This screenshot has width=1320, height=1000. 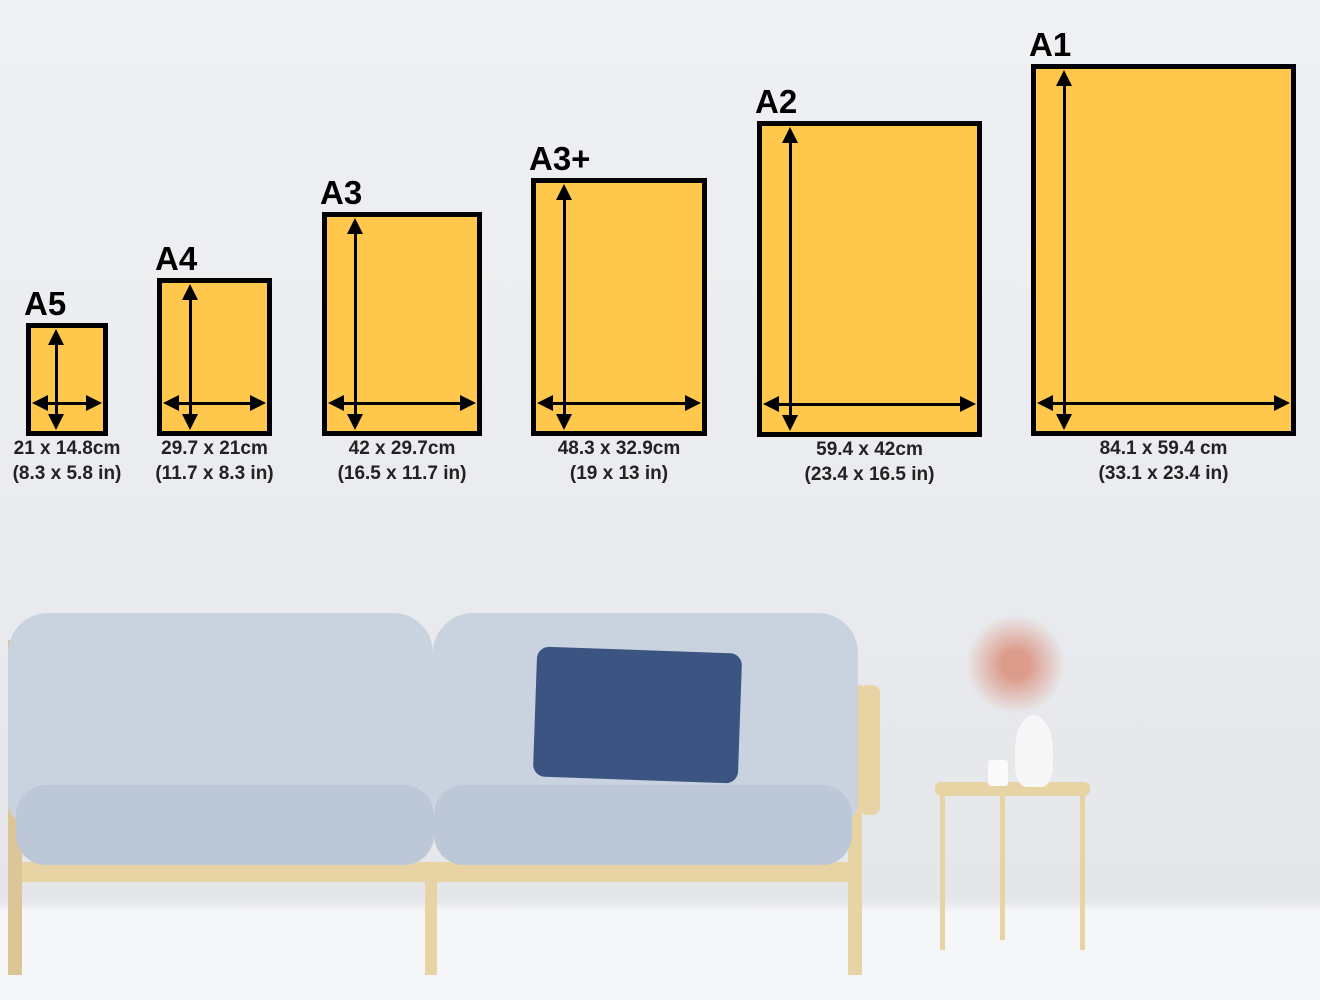 What do you see at coordinates (215, 461) in the screenshot?
I see `size-dimensions: 29.7 x 21cm (11.7 x 8.3 in)` at bounding box center [215, 461].